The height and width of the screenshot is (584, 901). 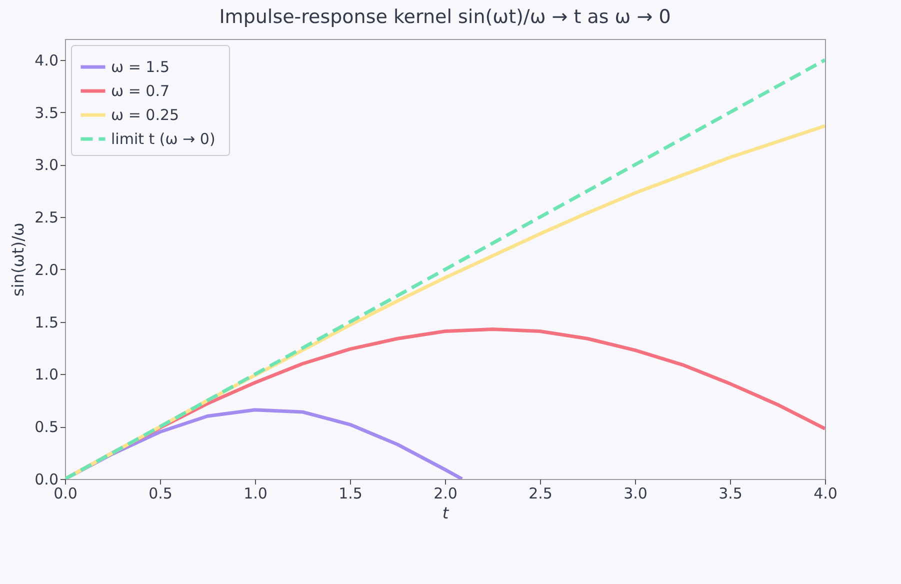 I want to click on x-tick-label: 0.5, so click(x=160, y=493).